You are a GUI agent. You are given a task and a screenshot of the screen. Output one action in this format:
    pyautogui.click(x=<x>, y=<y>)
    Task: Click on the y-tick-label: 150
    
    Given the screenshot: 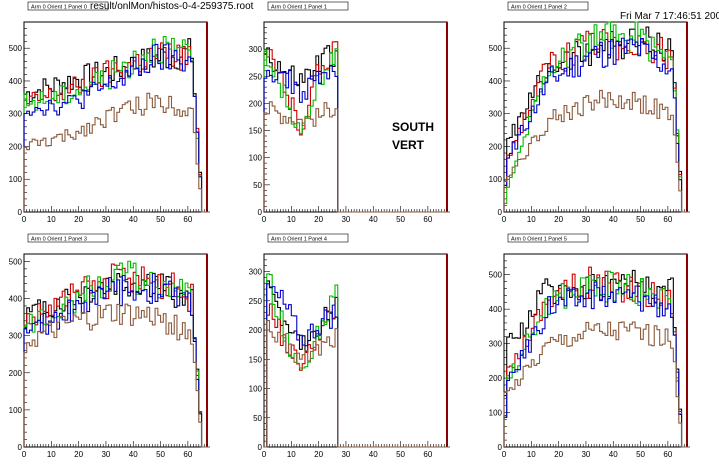 What is the action you would take?
    pyautogui.click(x=256, y=359)
    